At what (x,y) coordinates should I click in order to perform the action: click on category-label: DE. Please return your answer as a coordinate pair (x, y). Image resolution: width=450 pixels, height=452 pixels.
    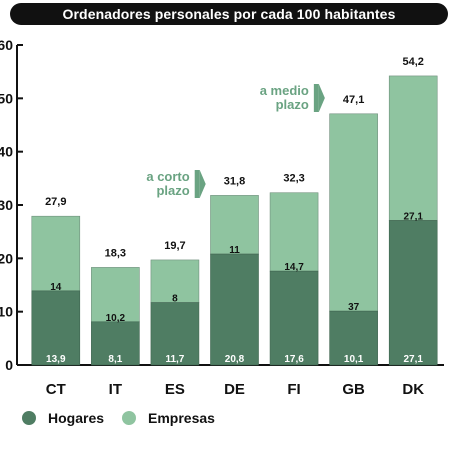
    Looking at the image, I should click on (234, 389).